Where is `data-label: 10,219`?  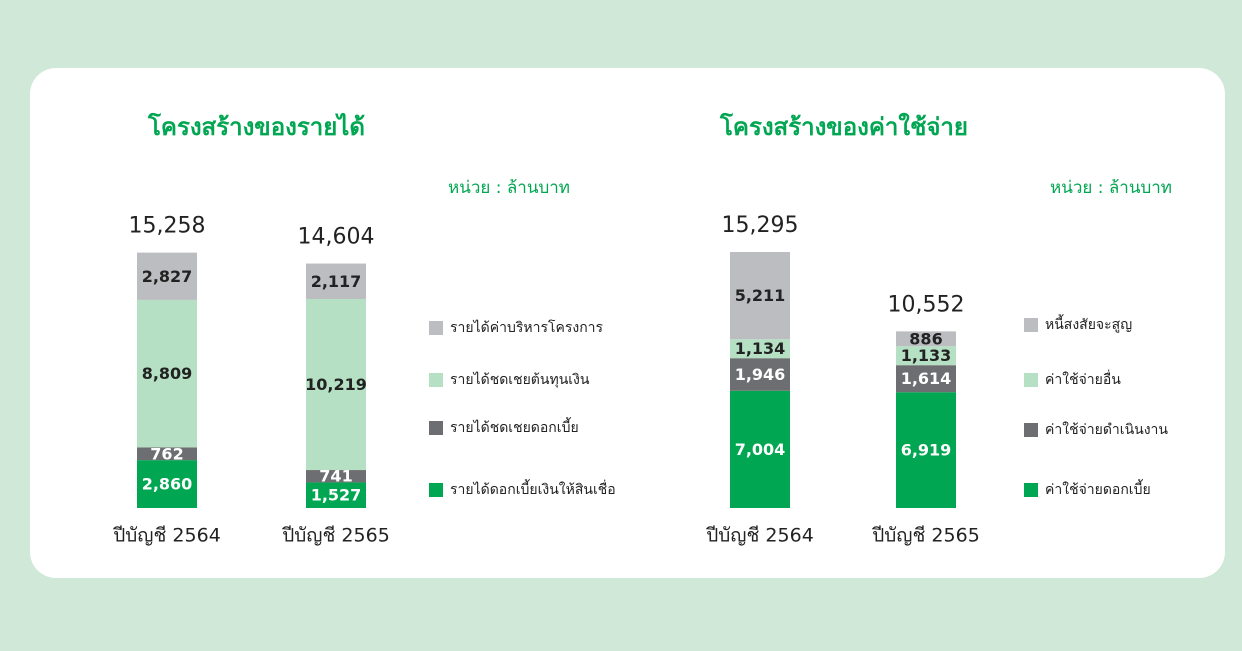 data-label: 10,219 is located at coordinates (336, 384).